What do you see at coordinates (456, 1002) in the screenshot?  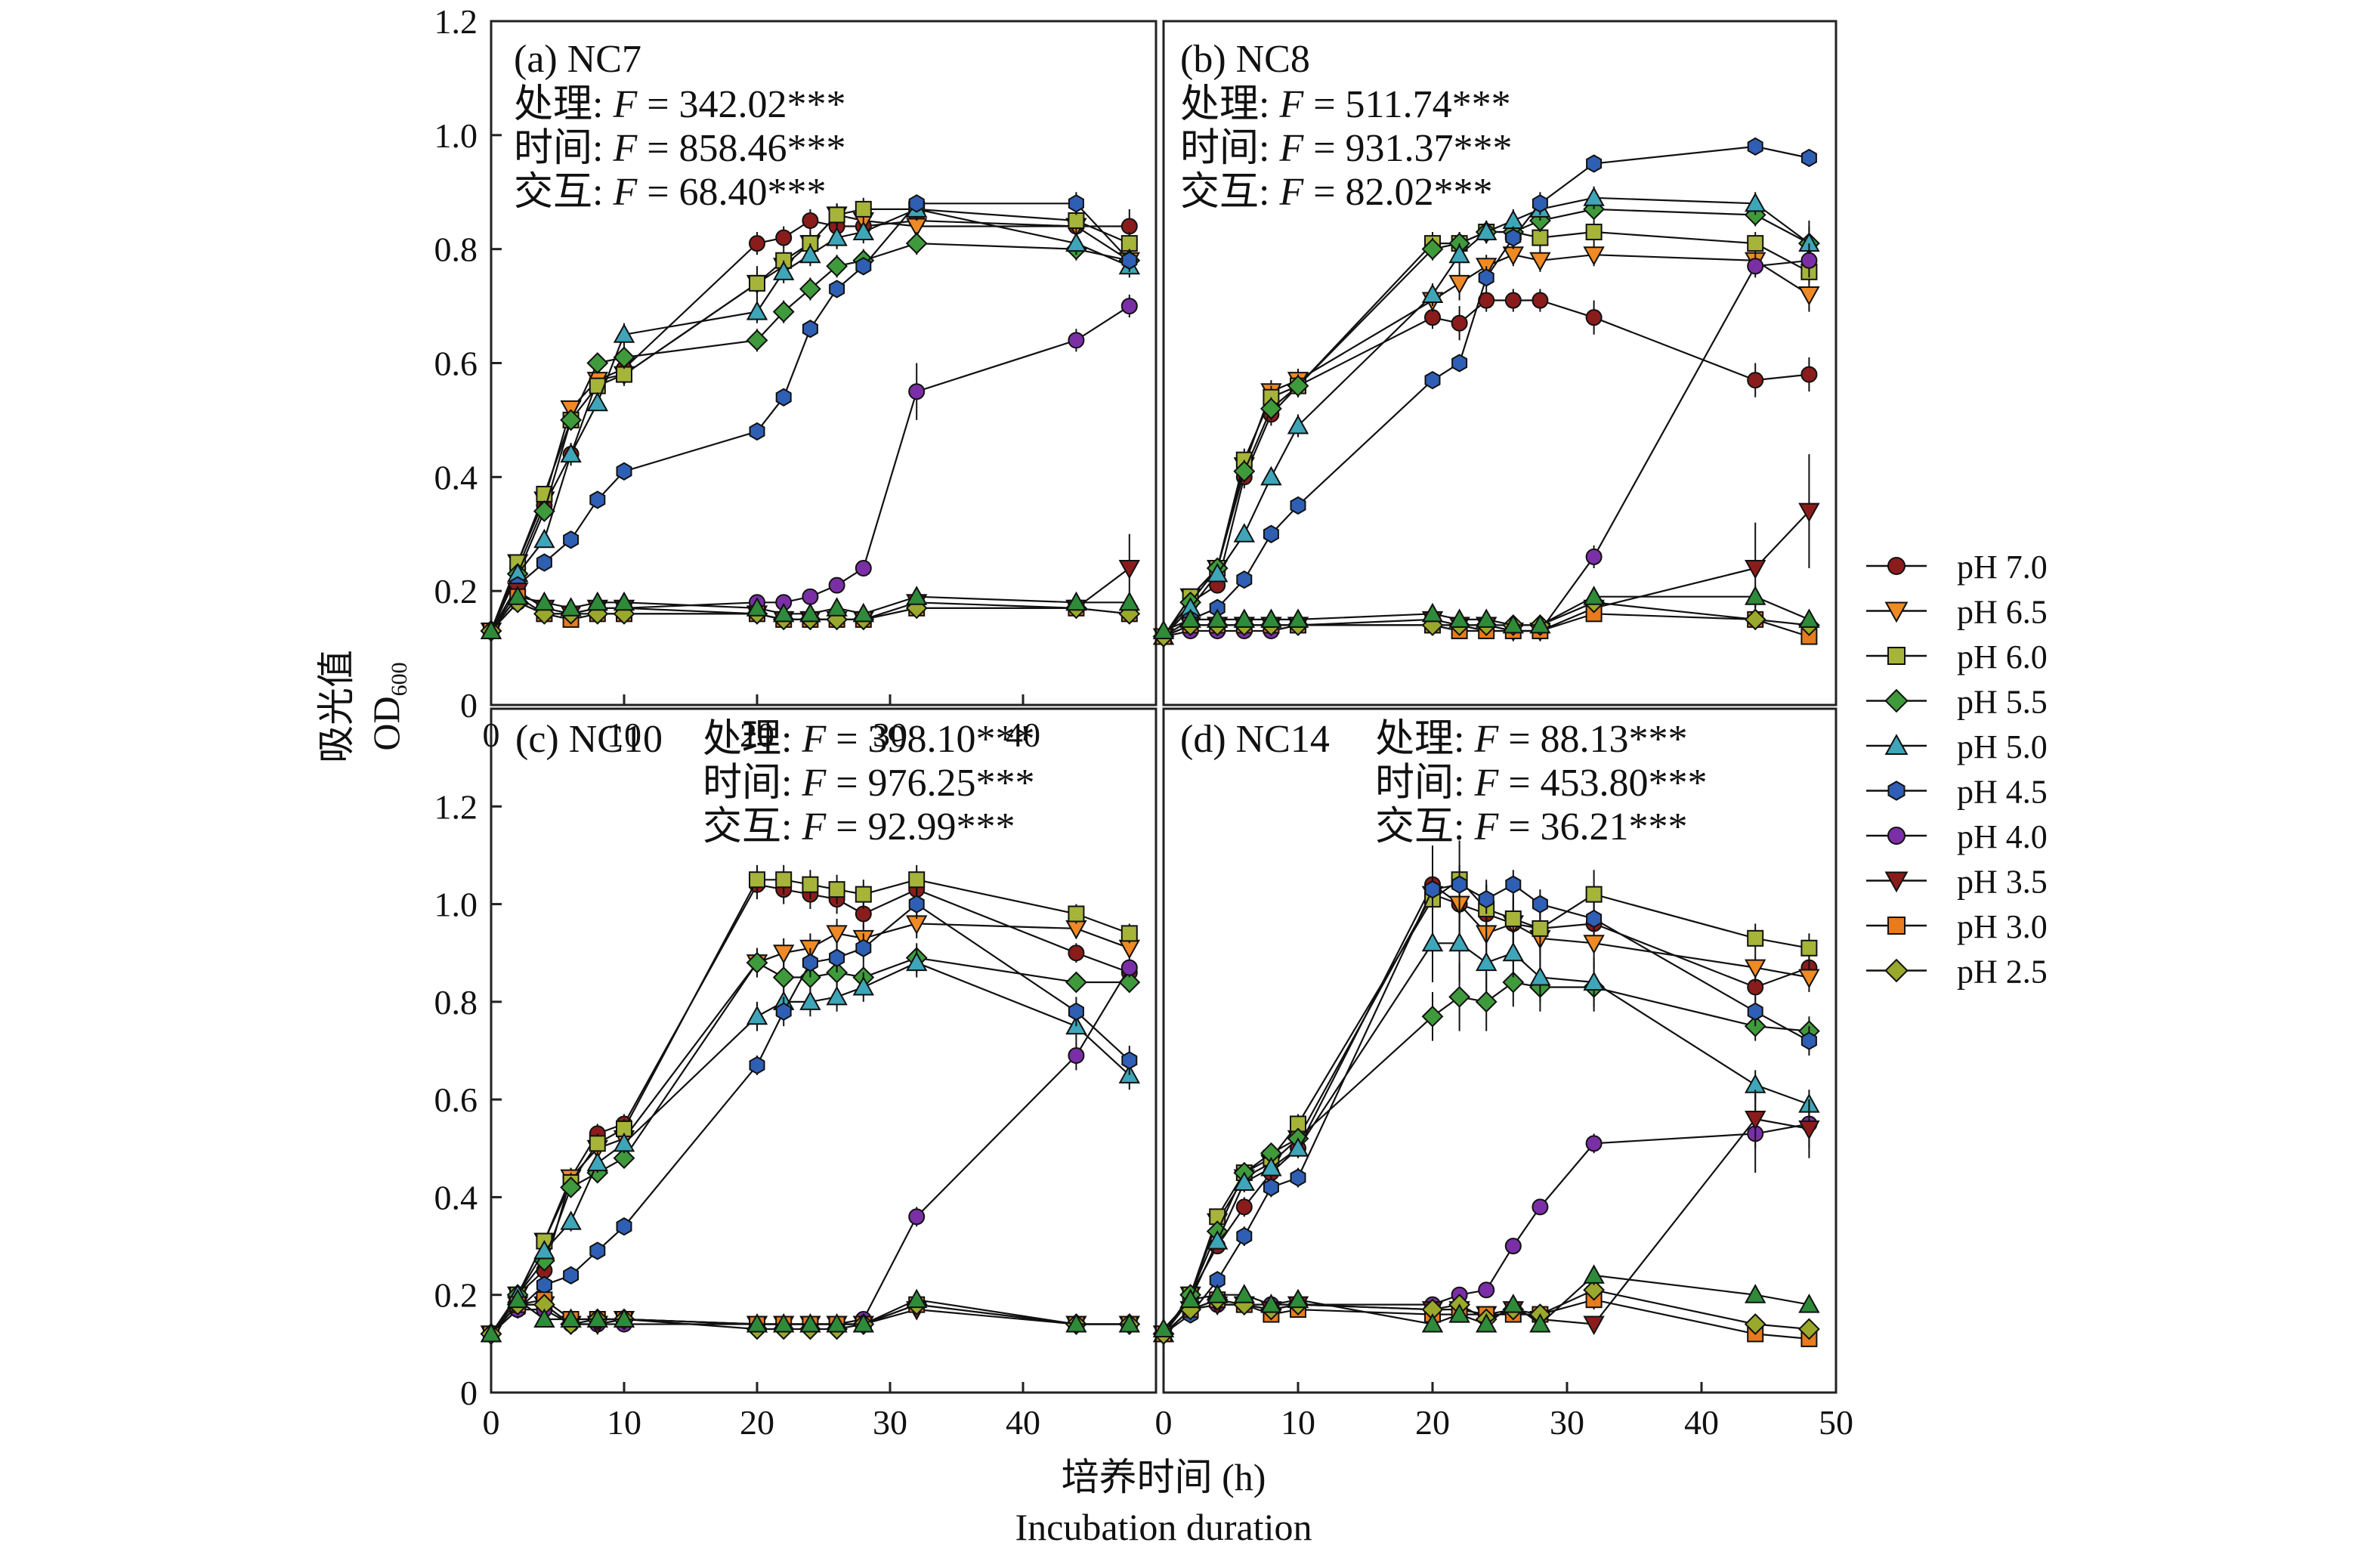 I see `y-tick-label: 0.8` at bounding box center [456, 1002].